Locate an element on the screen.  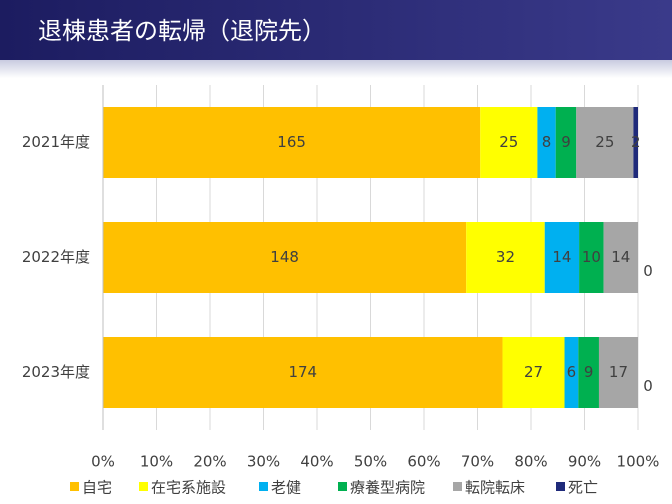
legend-label: 老健 is located at coordinates (286, 488).